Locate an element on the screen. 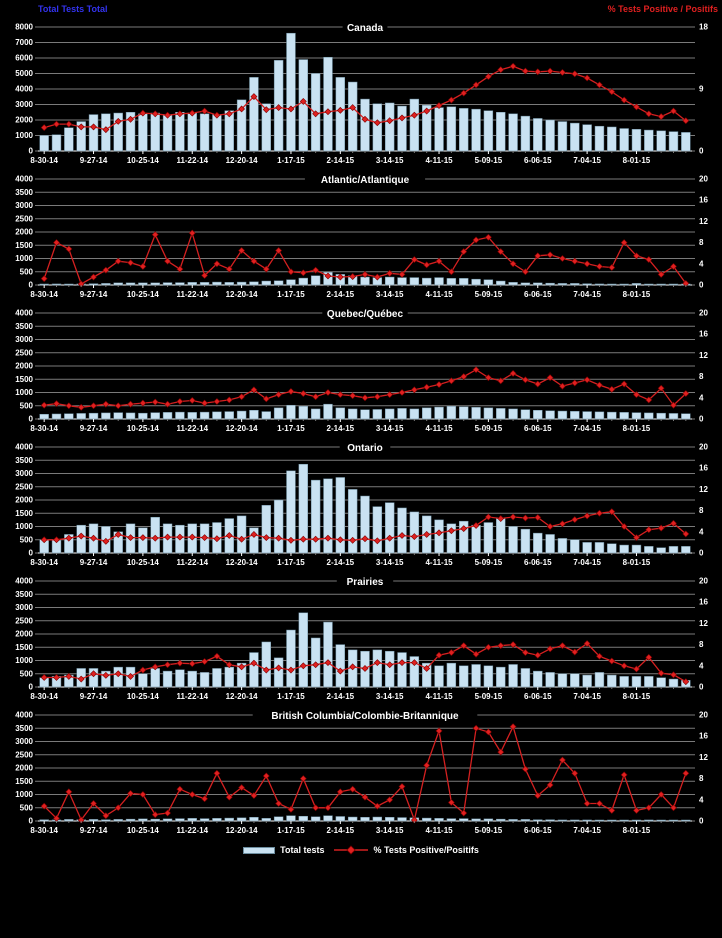 The height and width of the screenshot is (938, 722). x-tick-label: 12-20-14 is located at coordinates (242, 160).